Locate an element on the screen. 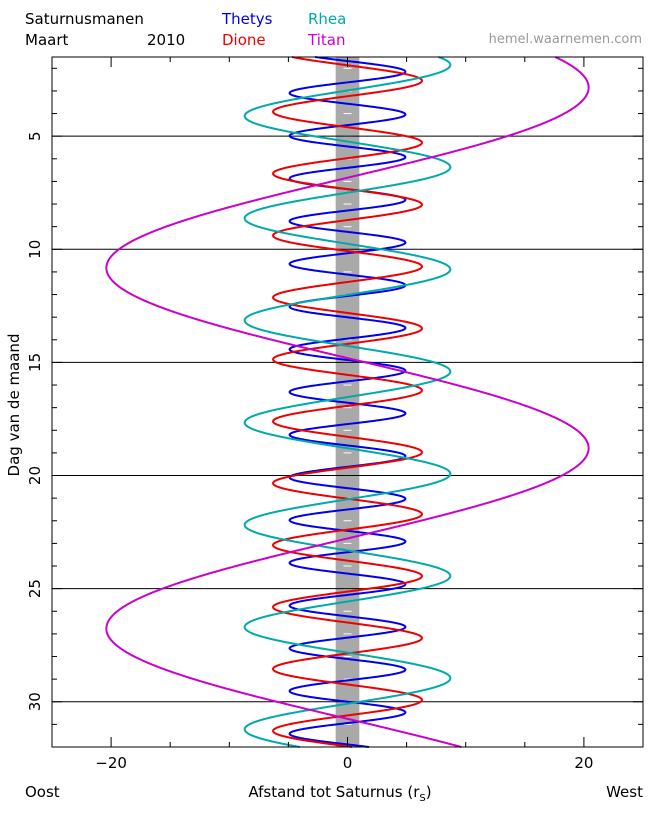 The width and height of the screenshot is (650, 813). legend-rhea: Rhea is located at coordinates (327, 19).